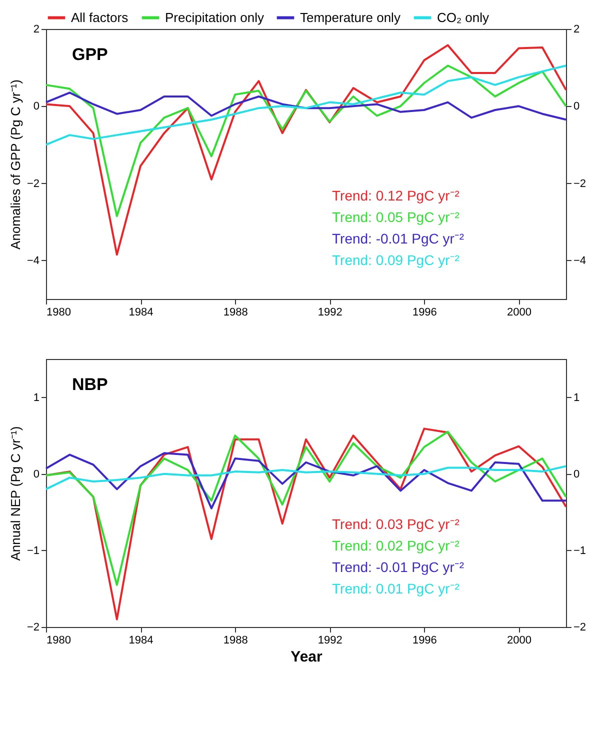  Describe the element at coordinates (36, 398) in the screenshot. I see `y-tick-label: 1` at that location.